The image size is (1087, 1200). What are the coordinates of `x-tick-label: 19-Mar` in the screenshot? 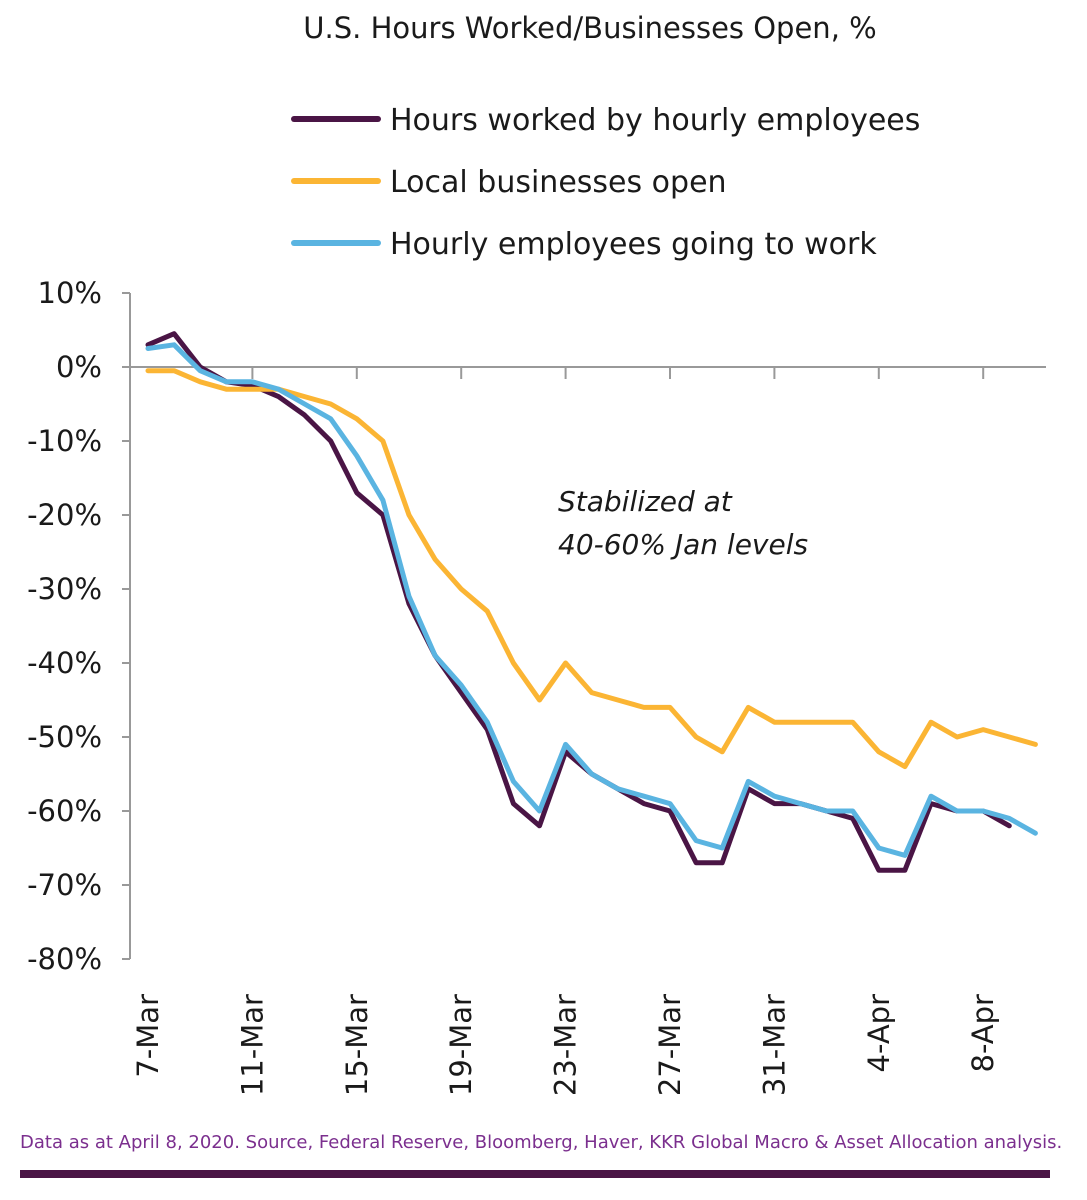 It's located at (461, 1045).